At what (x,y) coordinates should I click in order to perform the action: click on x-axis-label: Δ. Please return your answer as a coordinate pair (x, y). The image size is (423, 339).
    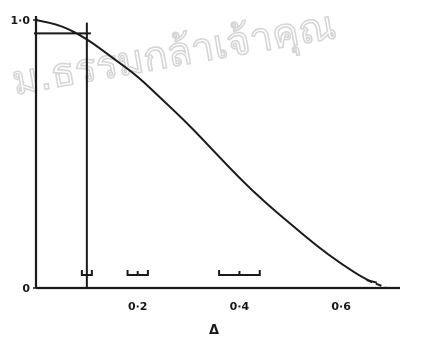
    Looking at the image, I should click on (214, 330).